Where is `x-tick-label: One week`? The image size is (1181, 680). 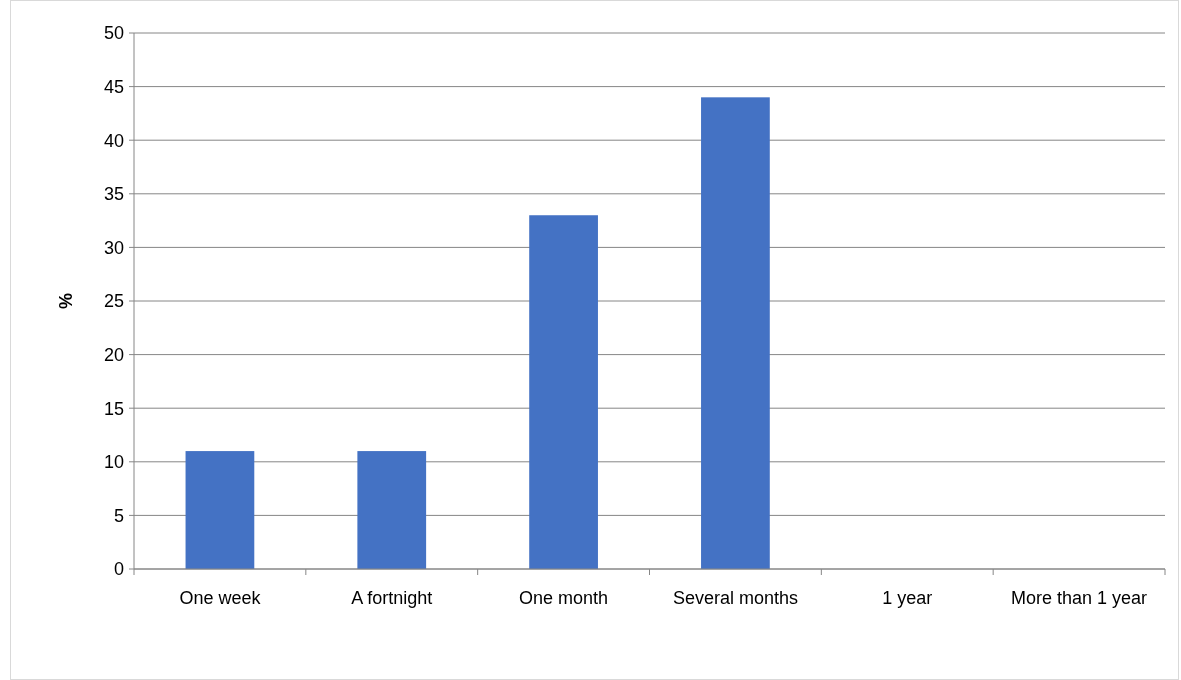
x-tick-label: One week is located at coordinates (220, 598).